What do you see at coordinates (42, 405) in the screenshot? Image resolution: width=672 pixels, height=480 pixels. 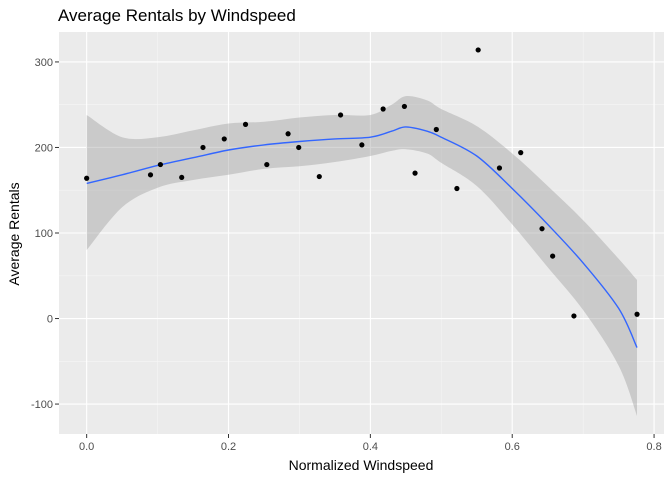 I see `y-tick-label: -100` at bounding box center [42, 405].